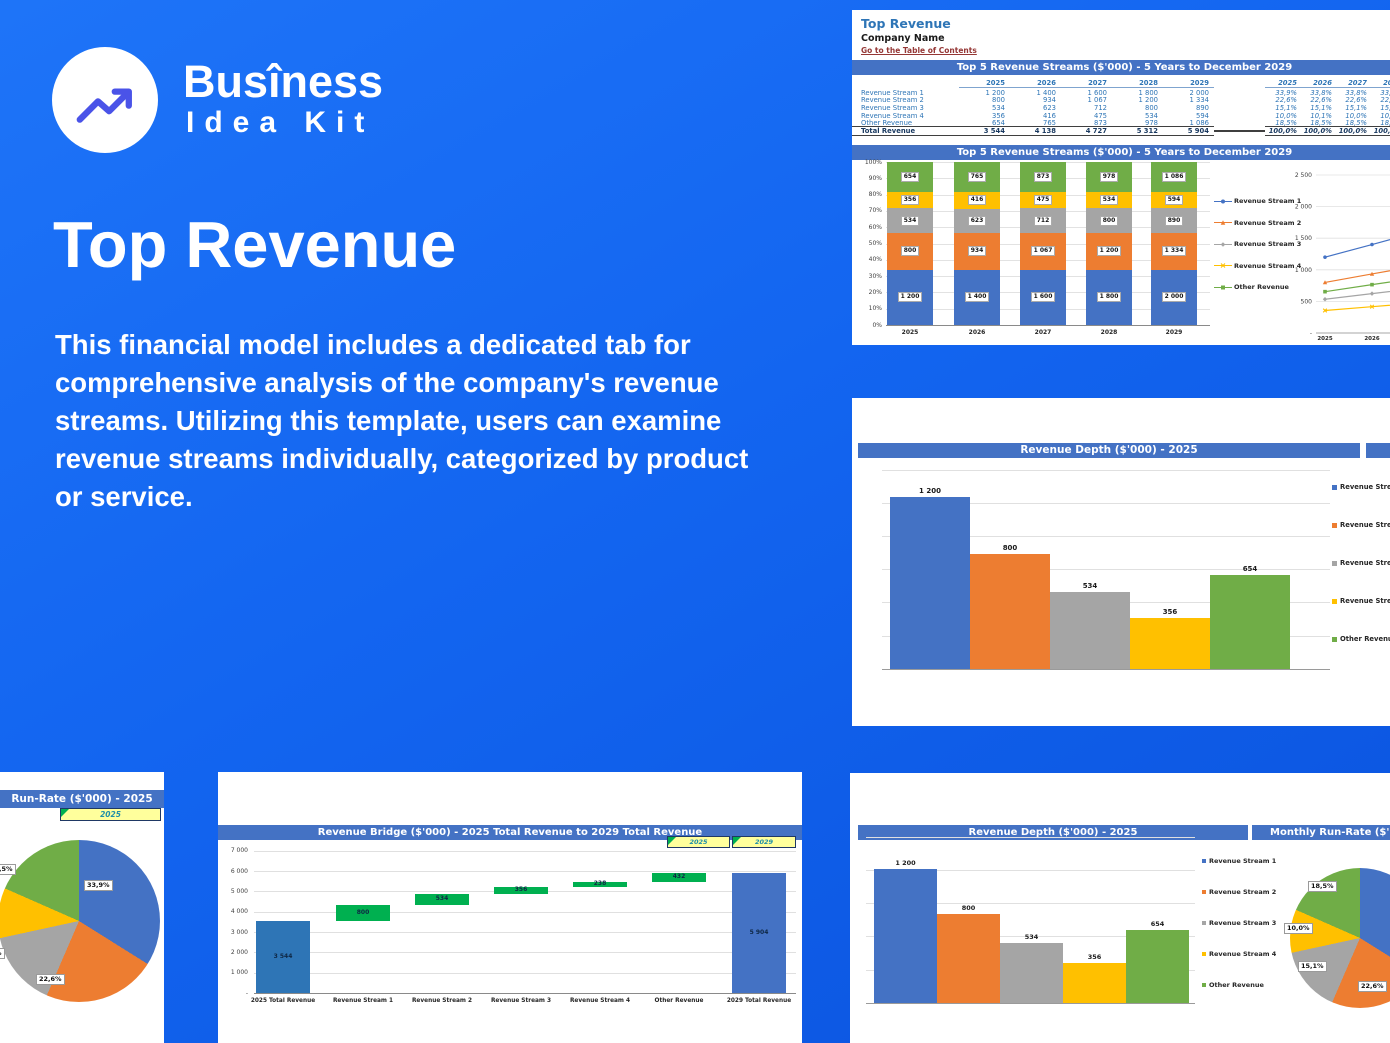 Image resolution: width=1390 pixels, height=1043 pixels. I want to click on legend-label: Revenue Stream 3, so click(1243, 923).